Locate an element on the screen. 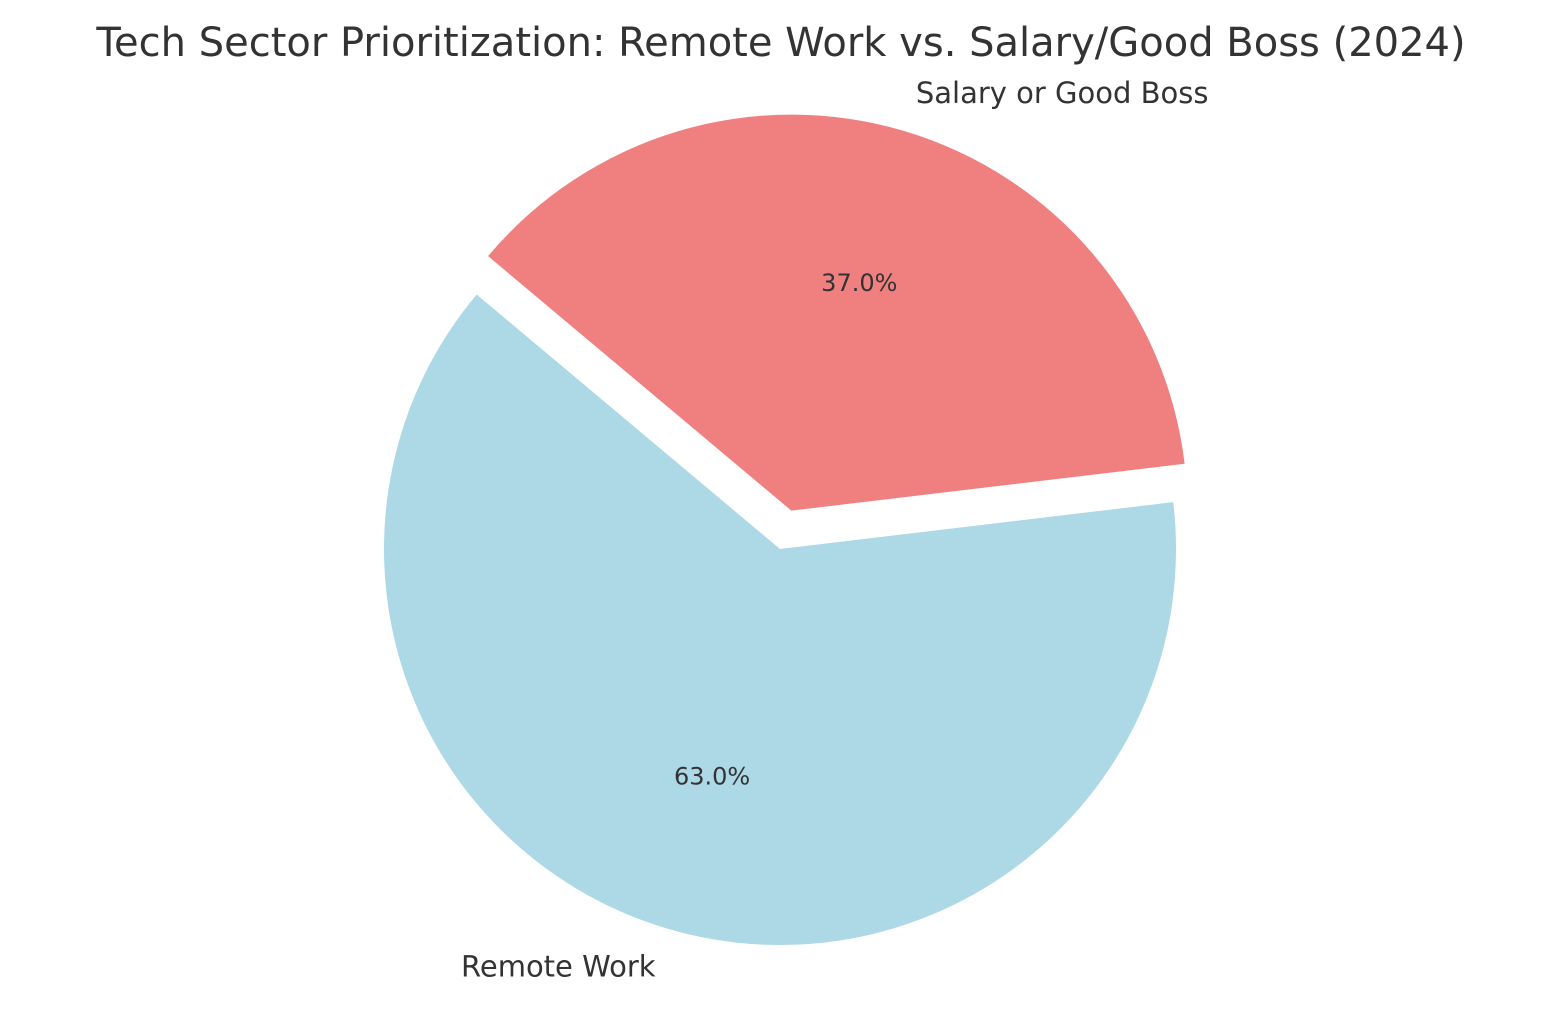 This screenshot has width=1563, height=1018. slice-category-label: Remote Work is located at coordinates (558, 966).